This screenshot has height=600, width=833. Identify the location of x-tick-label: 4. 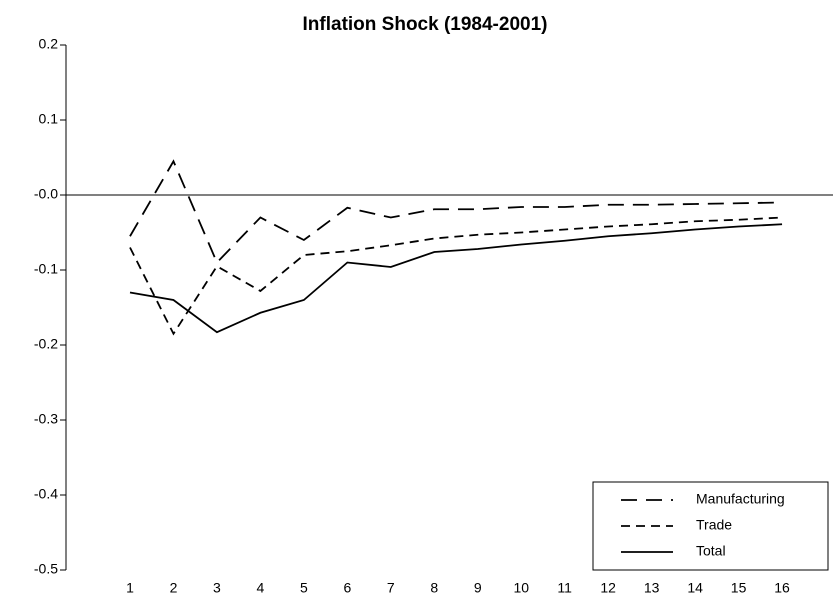
(261, 588).